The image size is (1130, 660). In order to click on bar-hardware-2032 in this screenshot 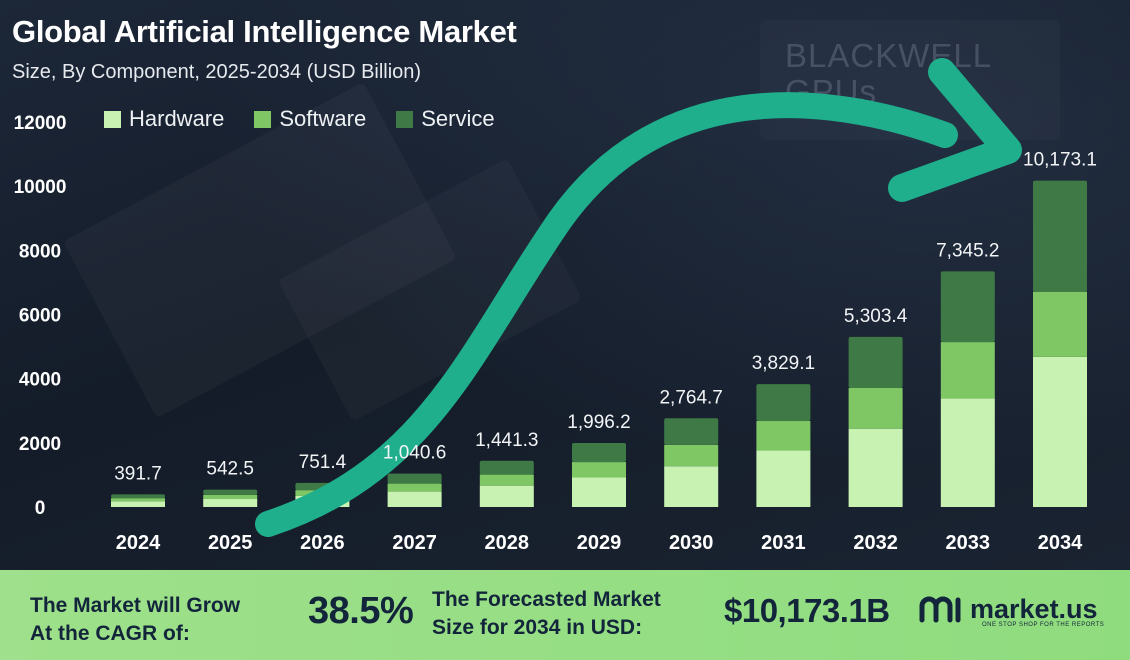, I will do `click(875, 467)`.